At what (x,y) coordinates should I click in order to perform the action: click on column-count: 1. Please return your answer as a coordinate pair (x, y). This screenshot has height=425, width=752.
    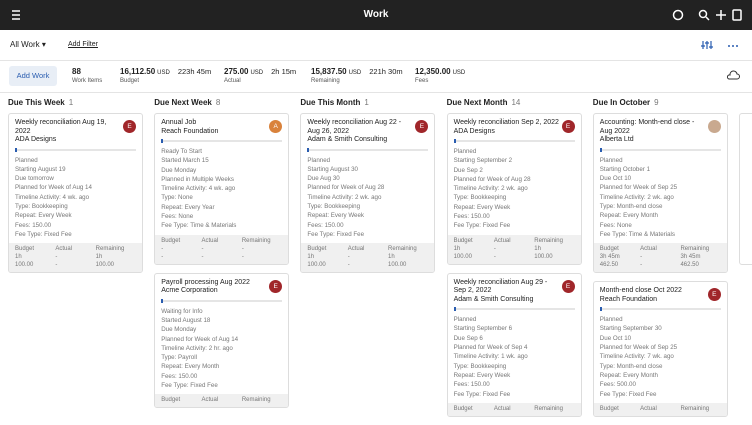
    Looking at the image, I should click on (366, 102).